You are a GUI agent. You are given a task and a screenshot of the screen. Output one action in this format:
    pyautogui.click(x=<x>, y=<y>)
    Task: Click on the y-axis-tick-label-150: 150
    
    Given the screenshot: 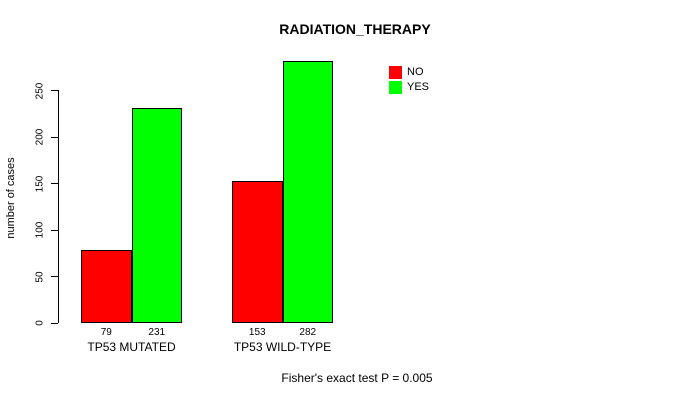 What is the action you would take?
    pyautogui.click(x=40, y=183)
    